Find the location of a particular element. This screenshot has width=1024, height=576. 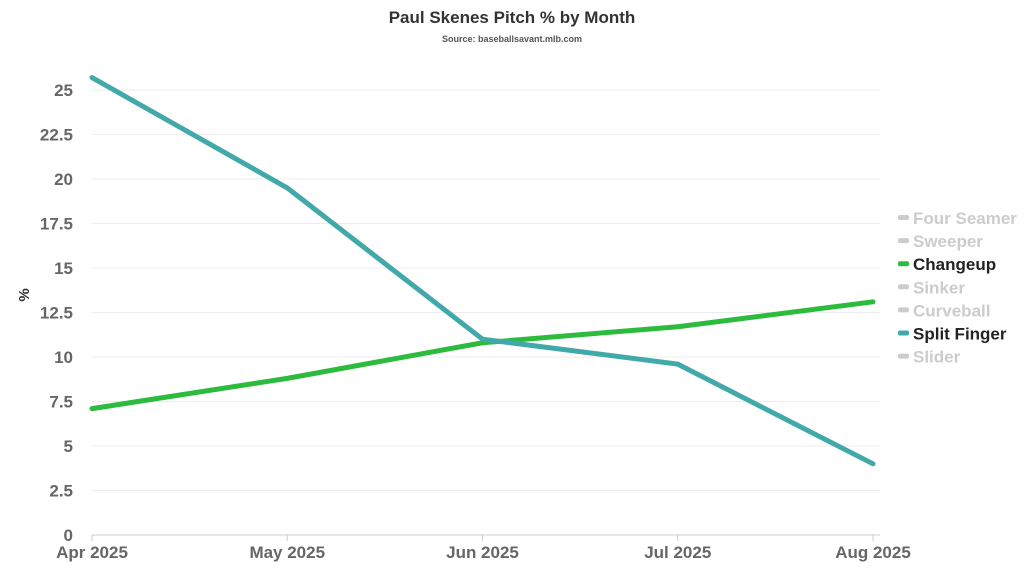

legend-label: Changeup is located at coordinates (954, 264).